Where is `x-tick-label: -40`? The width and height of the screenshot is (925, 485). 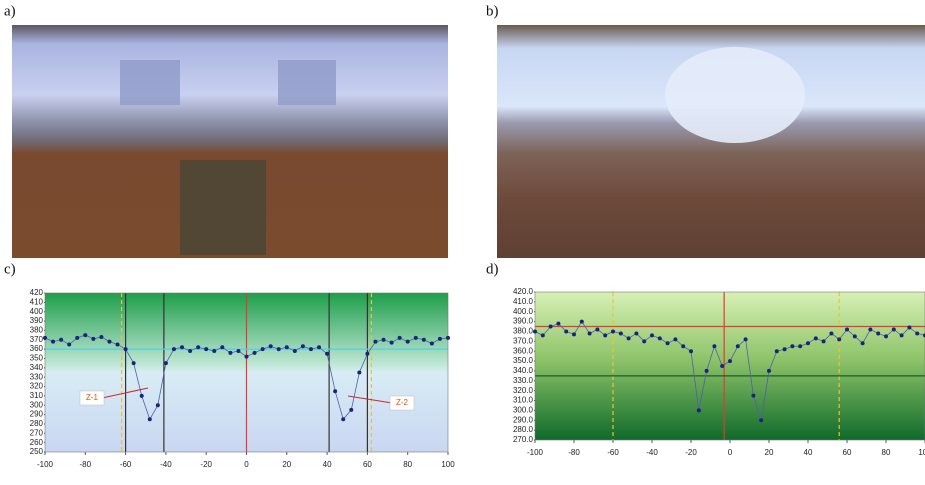 x-tick-label: -40 is located at coordinates (166, 464).